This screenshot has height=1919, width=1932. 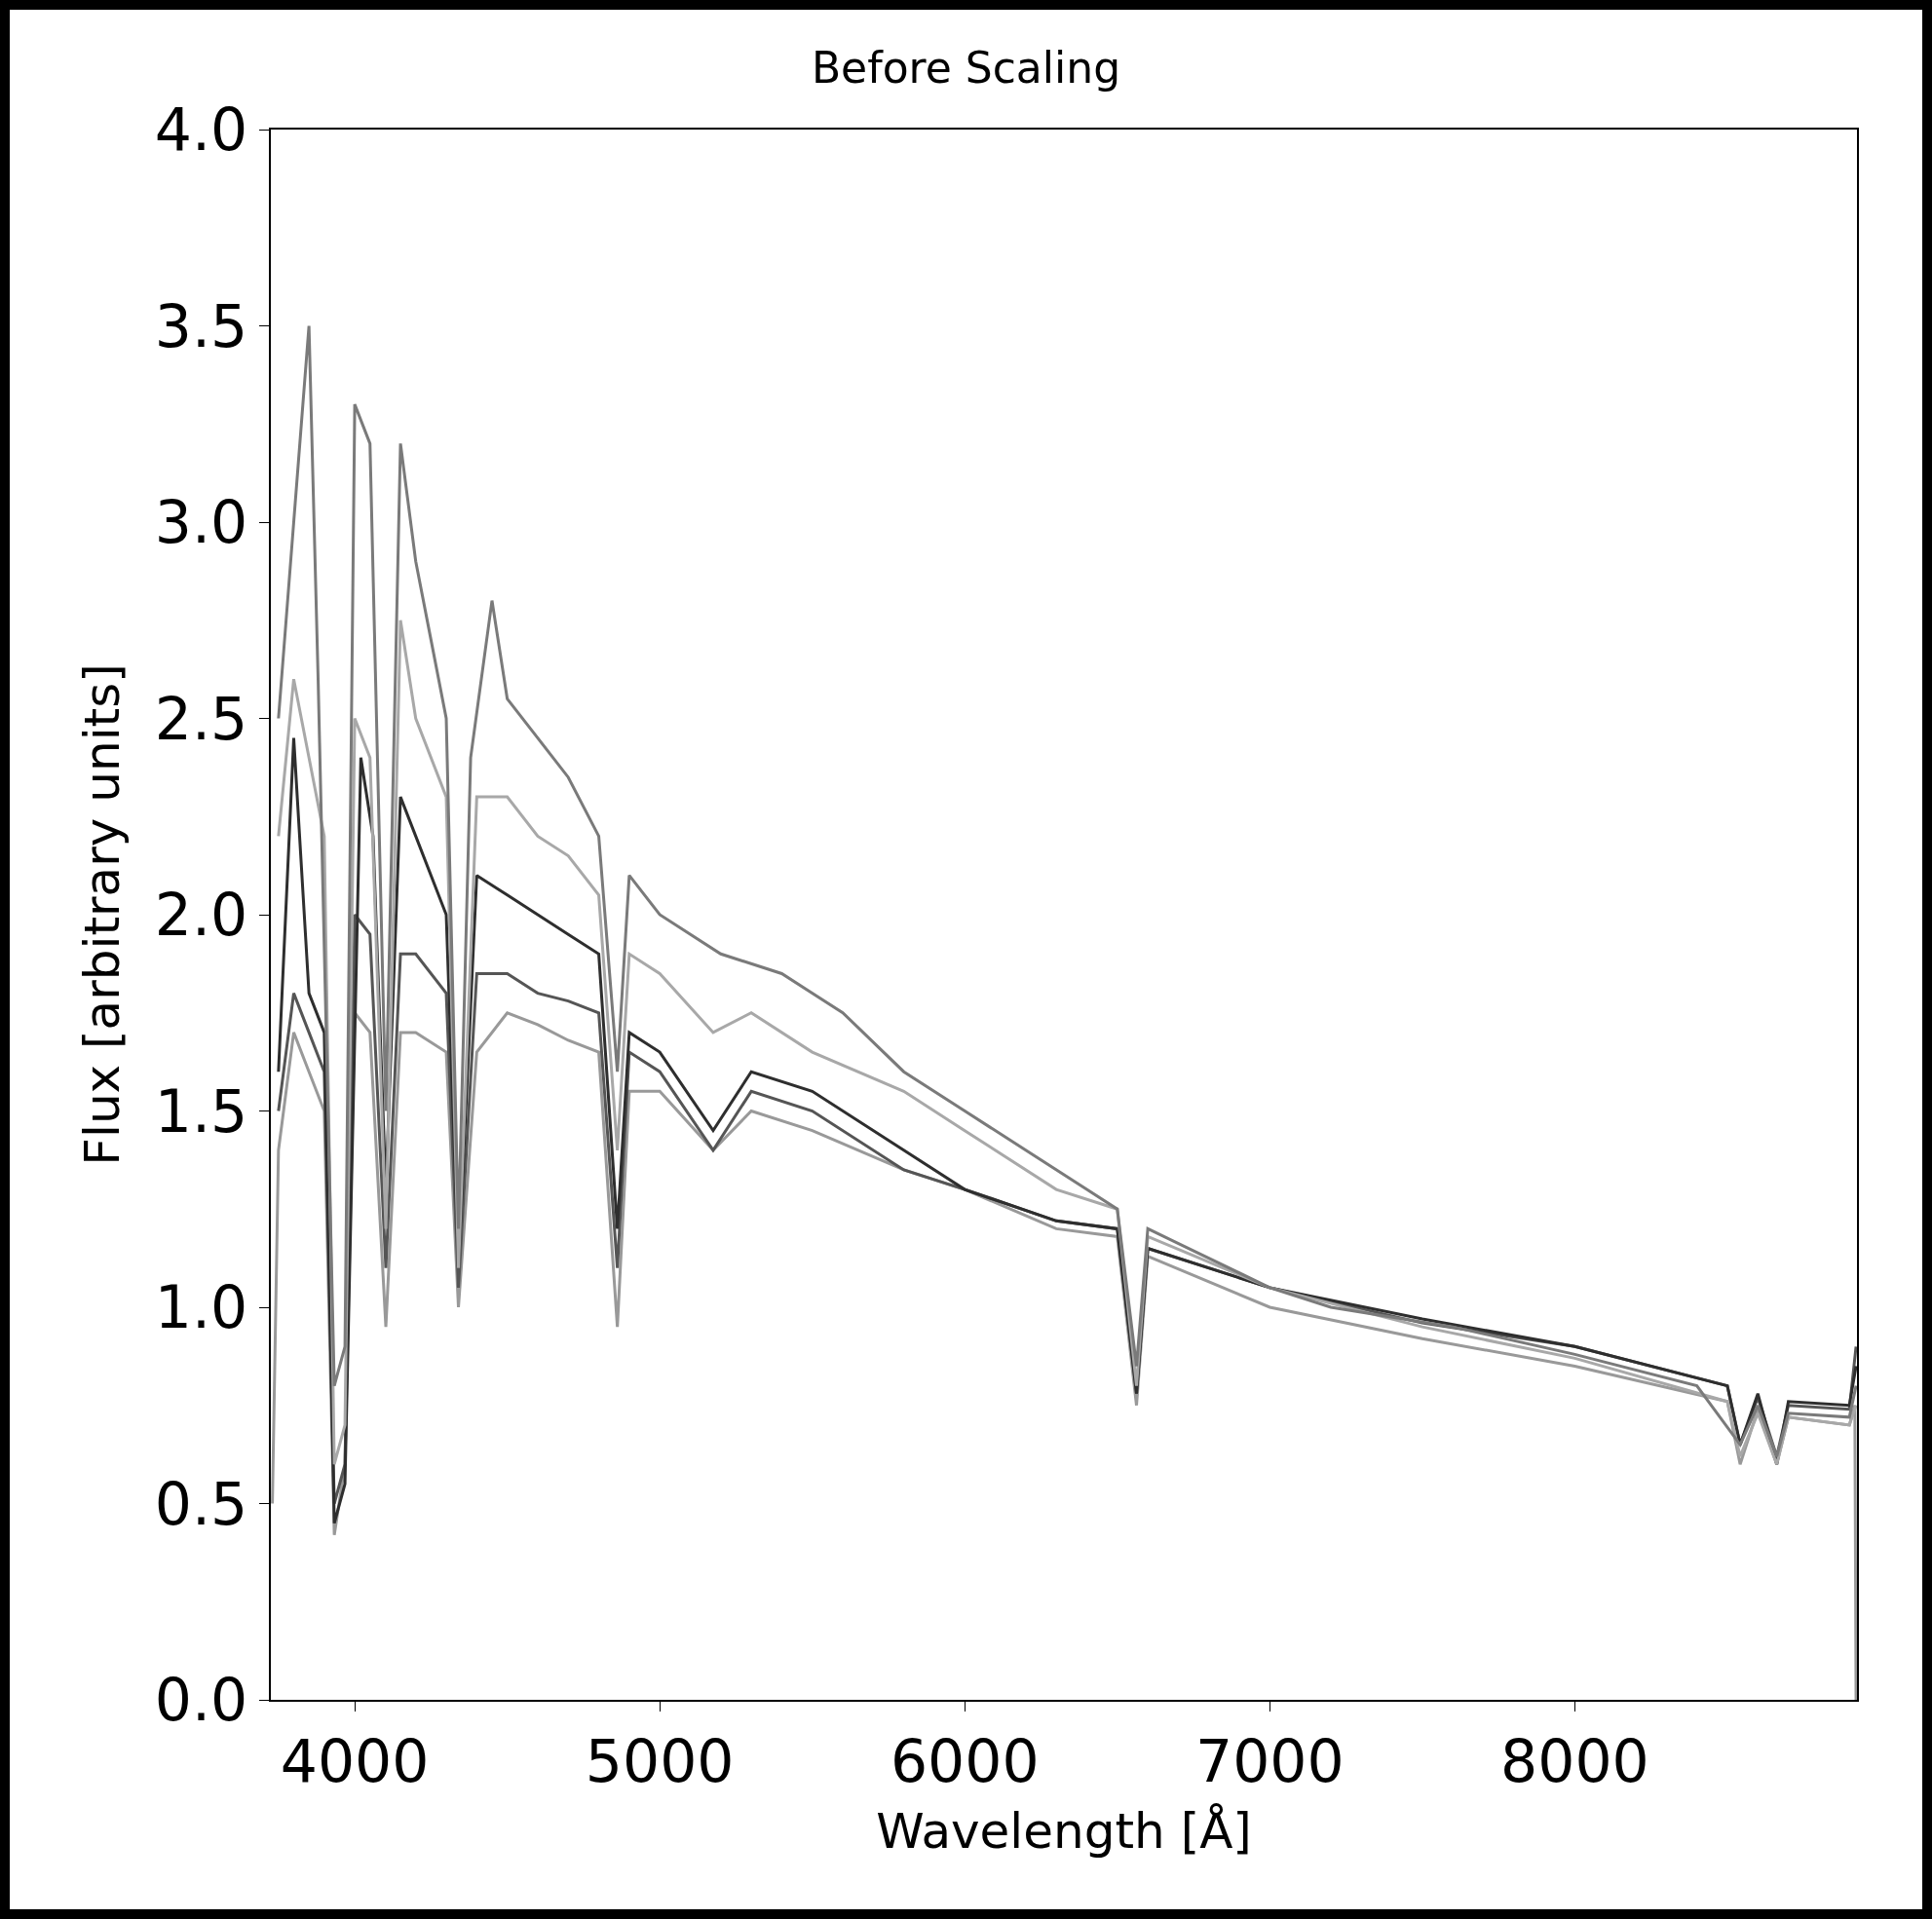 I want to click on y-tick-label: 0.5, so click(x=201, y=1503).